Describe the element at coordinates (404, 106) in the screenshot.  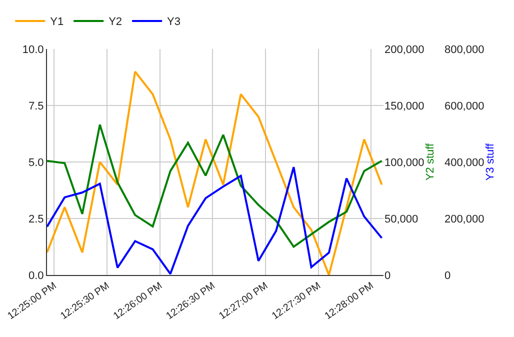
I see `y2-tick-label: 150,000` at that location.